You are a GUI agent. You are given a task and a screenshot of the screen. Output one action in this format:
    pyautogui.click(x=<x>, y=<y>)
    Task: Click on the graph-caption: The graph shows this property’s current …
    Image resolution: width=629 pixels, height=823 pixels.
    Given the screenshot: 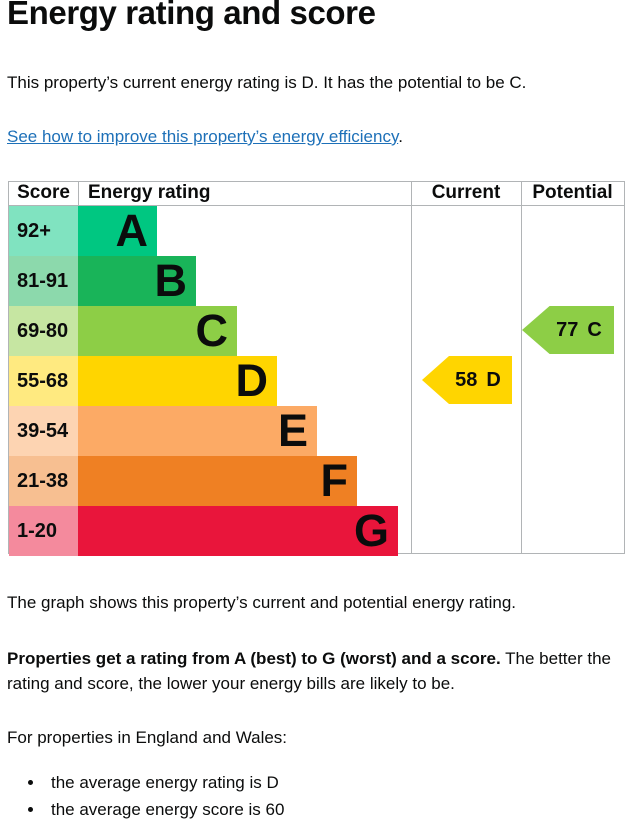 What is the action you would take?
    pyautogui.click(x=262, y=602)
    